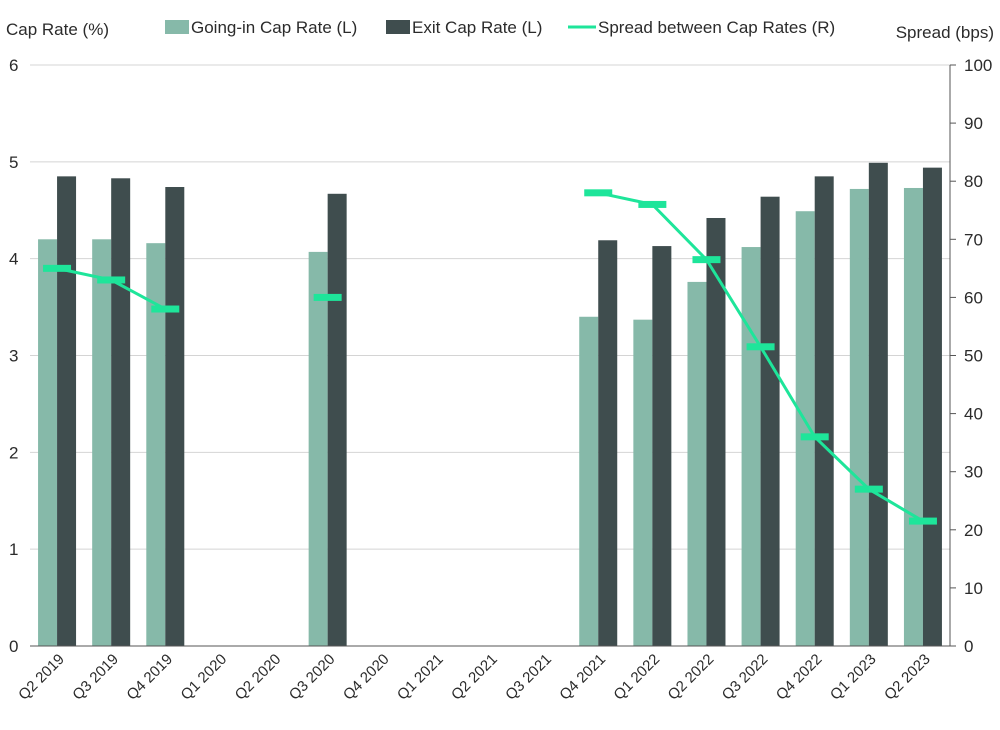 The height and width of the screenshot is (730, 1000). I want to click on legend-label: Going-in Cap Rate (L), so click(274, 27).